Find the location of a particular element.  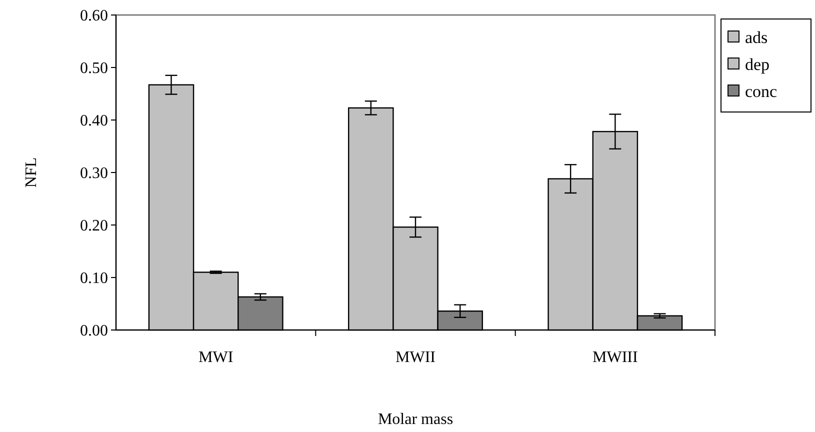

y-tick-label: 0.50 is located at coordinates (94, 69).